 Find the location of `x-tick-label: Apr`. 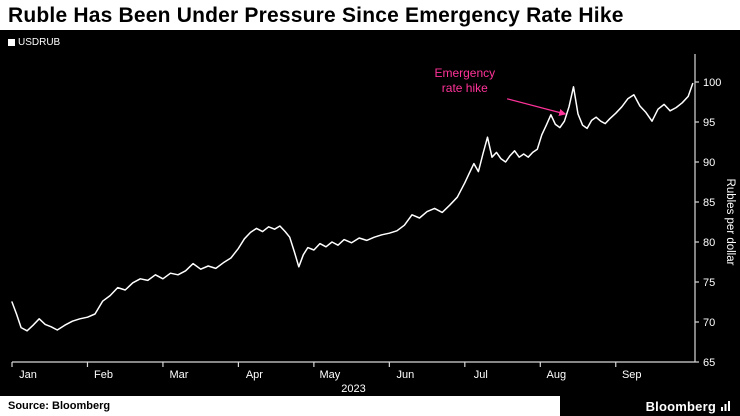

x-tick-label: Apr is located at coordinates (254, 375).